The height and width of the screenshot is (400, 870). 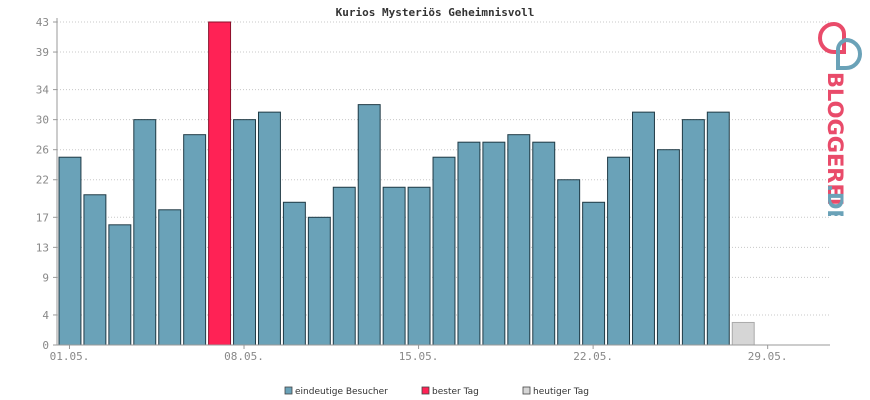 I want to click on logo-text-suffix: .DE, so click(x=835, y=200).